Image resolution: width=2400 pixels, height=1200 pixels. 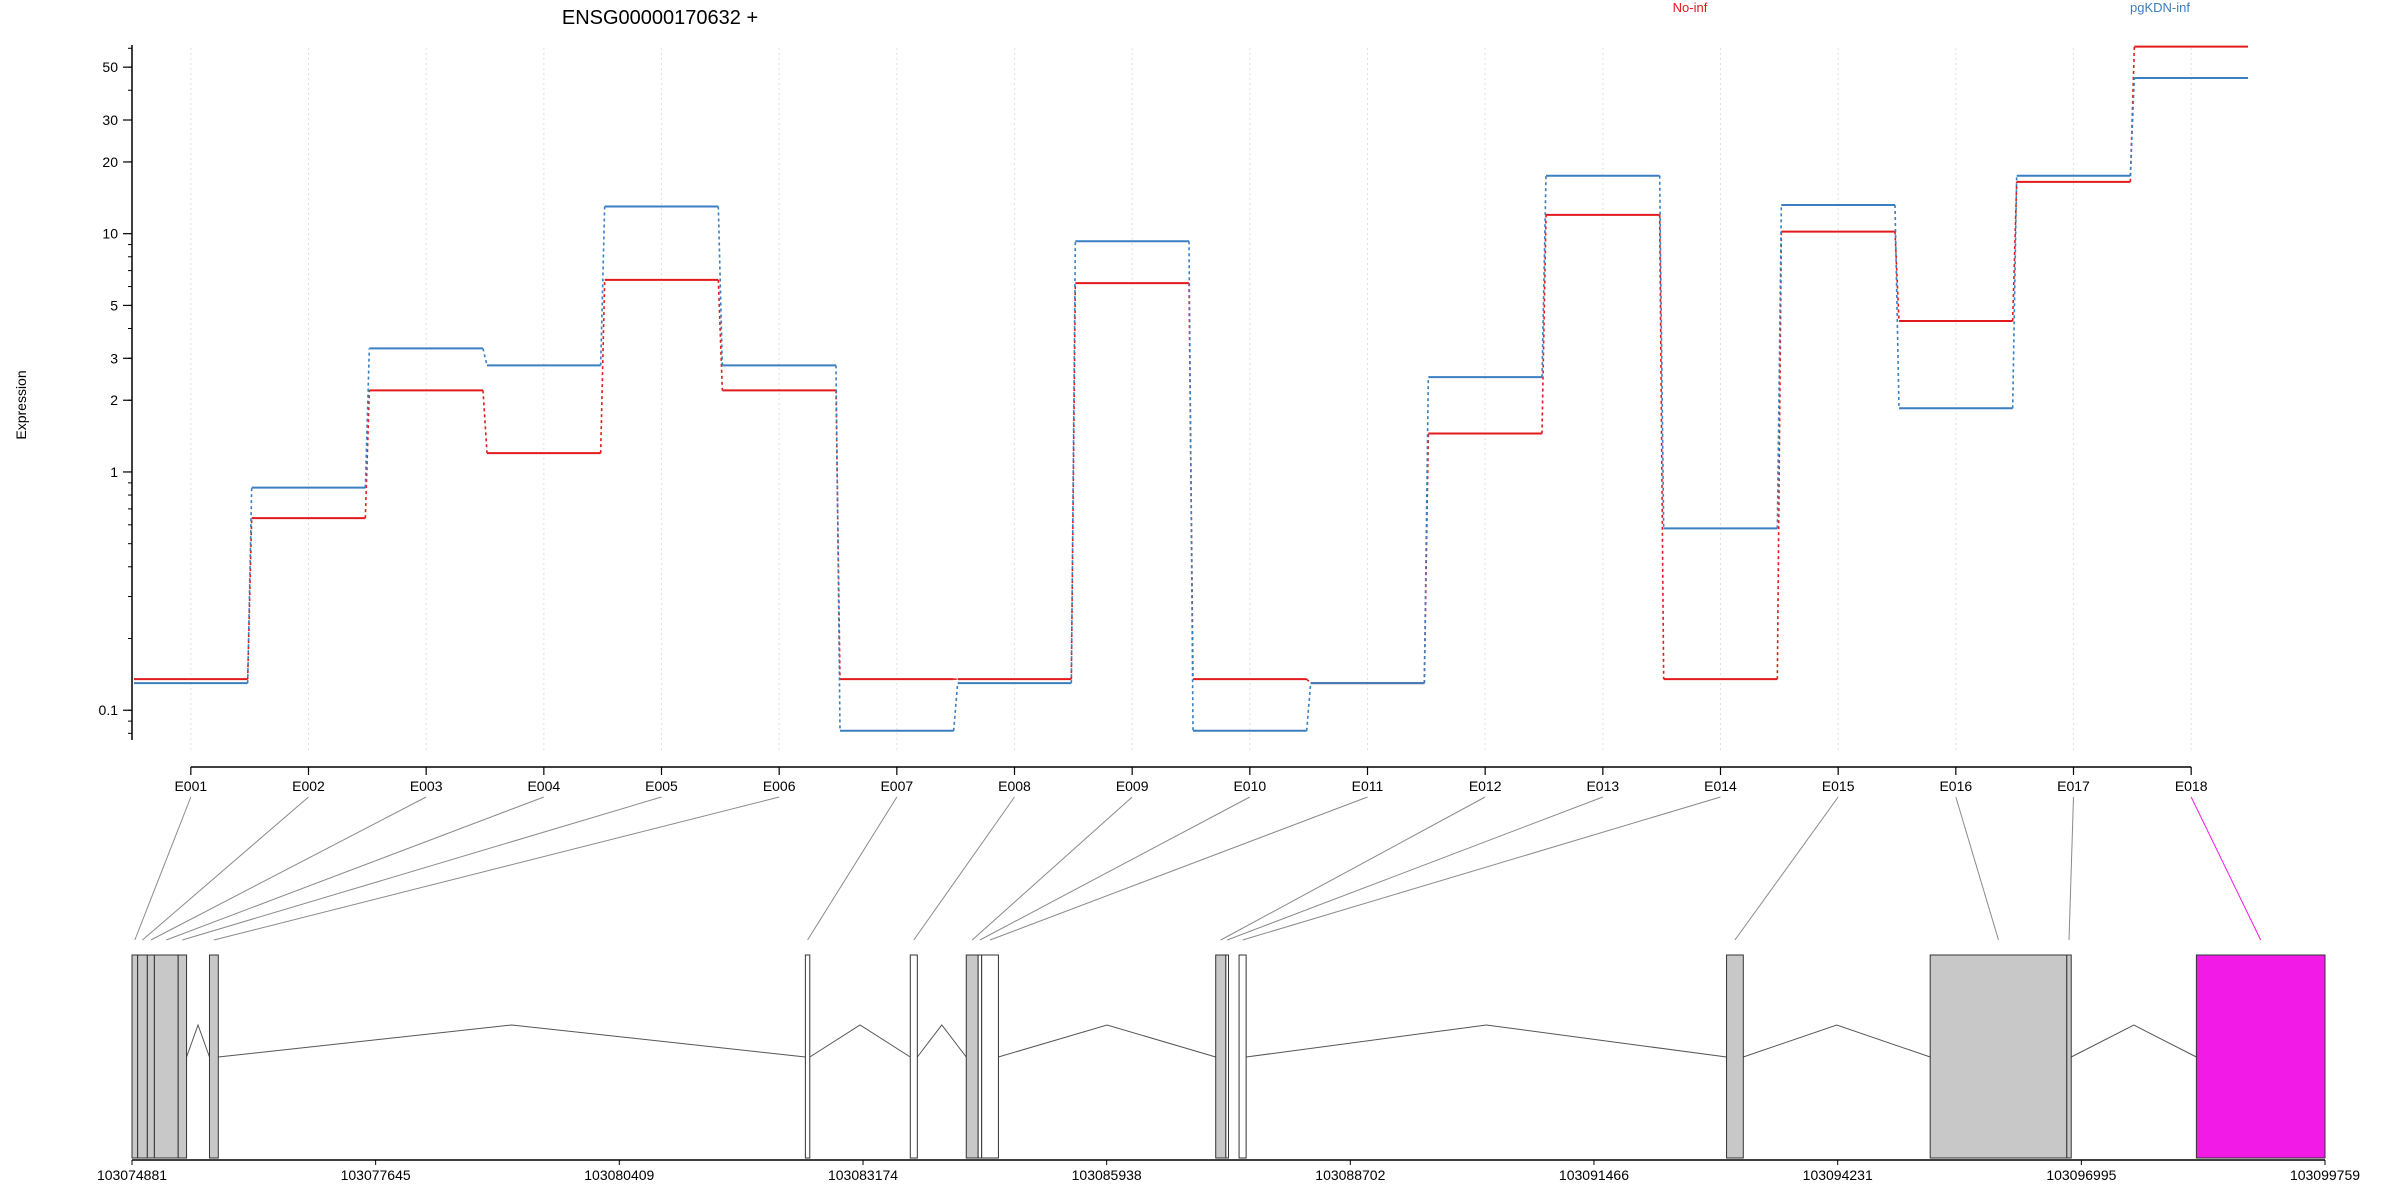 What do you see at coordinates (308, 786) in the screenshot?
I see `x-tick-label-e002: E002` at bounding box center [308, 786].